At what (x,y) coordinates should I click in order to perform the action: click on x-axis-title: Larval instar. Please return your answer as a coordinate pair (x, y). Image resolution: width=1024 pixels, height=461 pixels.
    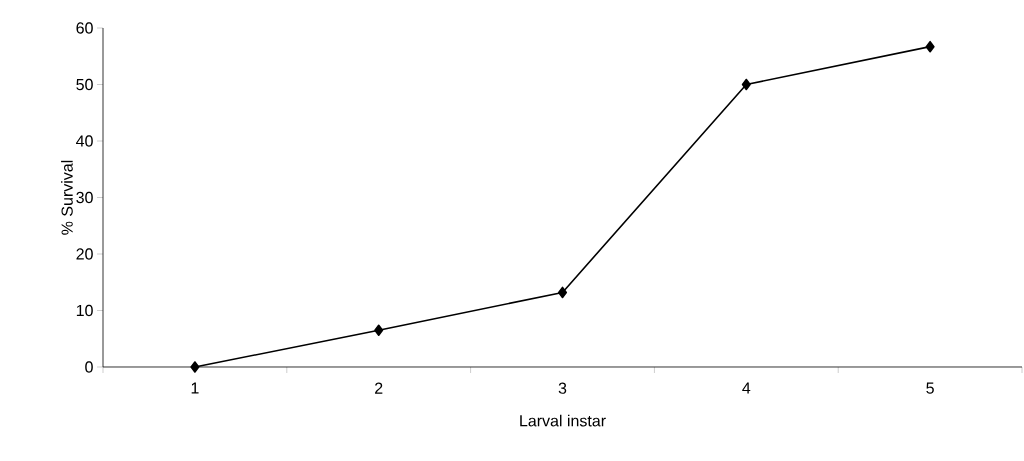
    Looking at the image, I should click on (563, 420).